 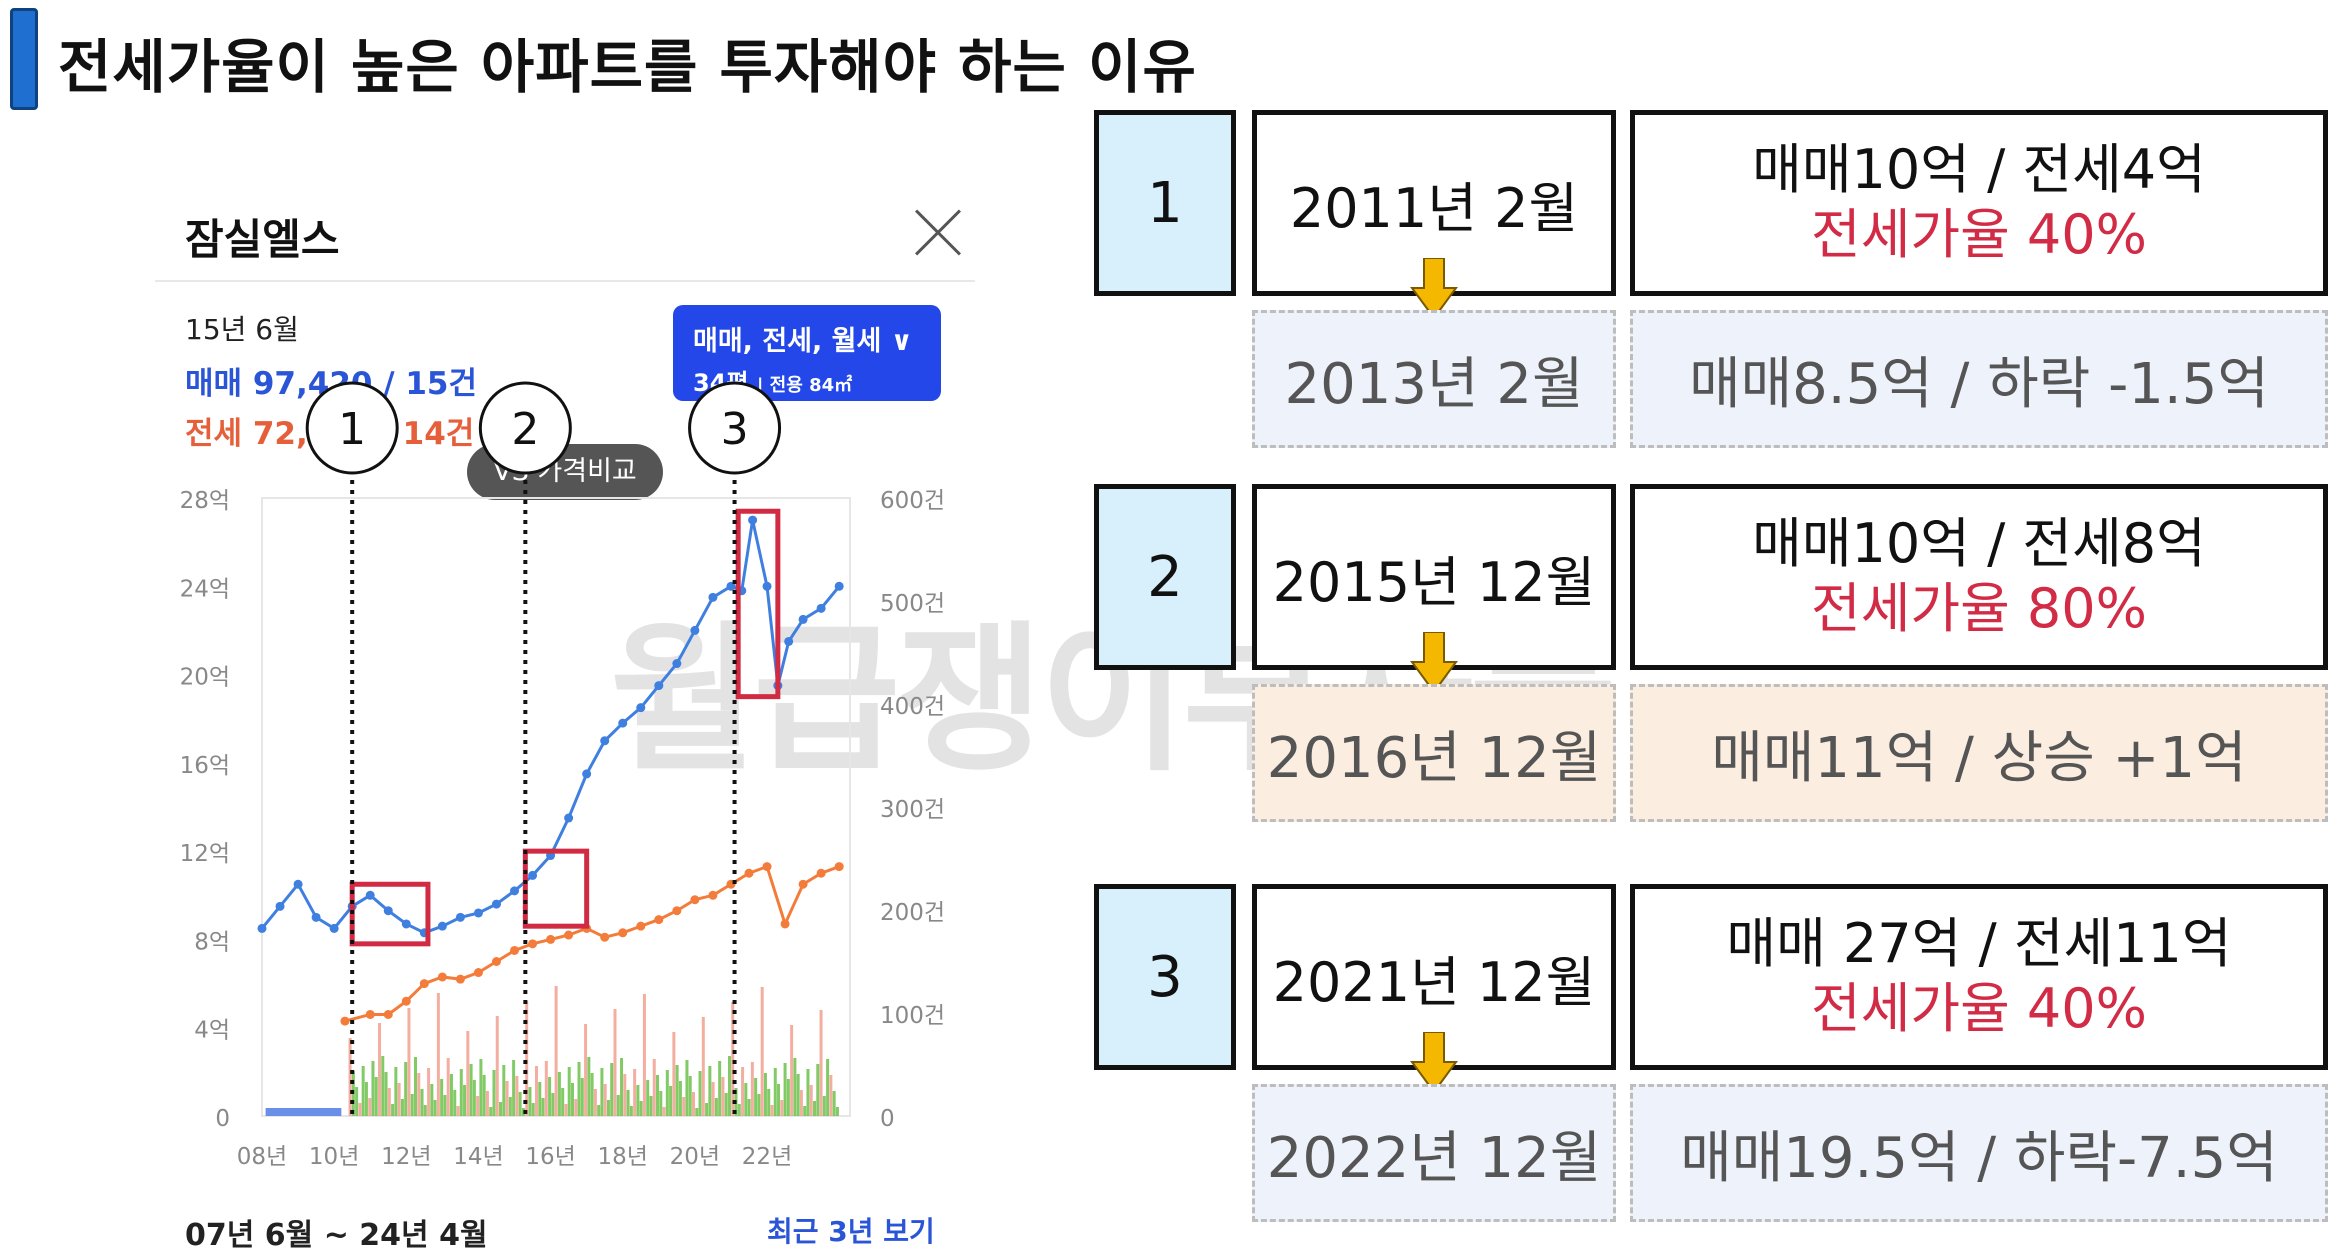 I want to click on row-price: 매매 27억 / 전세11억, so click(x=1979, y=944).